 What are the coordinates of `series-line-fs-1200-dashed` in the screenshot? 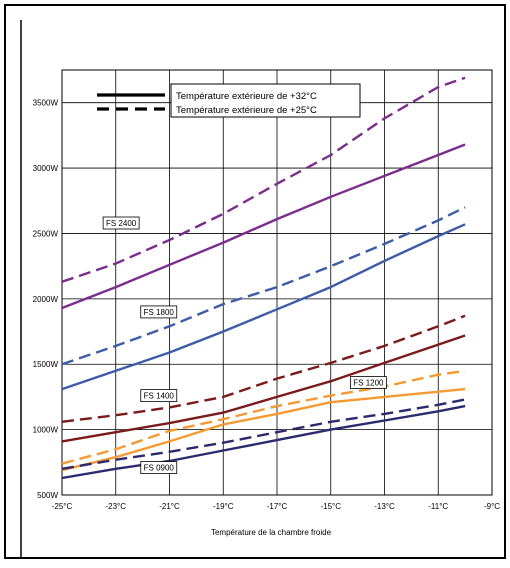 It's located at (263, 417).